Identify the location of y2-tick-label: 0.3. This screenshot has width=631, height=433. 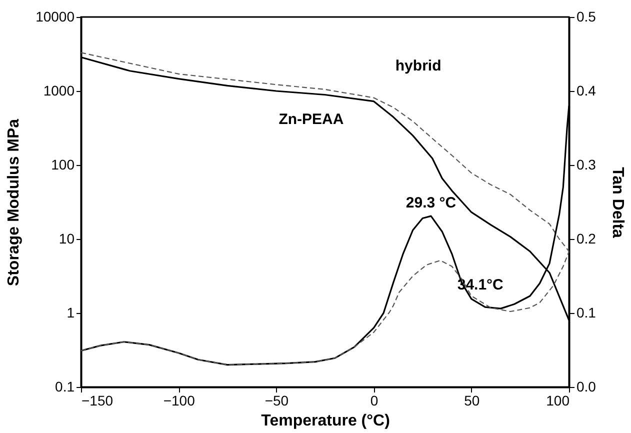
(586, 164).